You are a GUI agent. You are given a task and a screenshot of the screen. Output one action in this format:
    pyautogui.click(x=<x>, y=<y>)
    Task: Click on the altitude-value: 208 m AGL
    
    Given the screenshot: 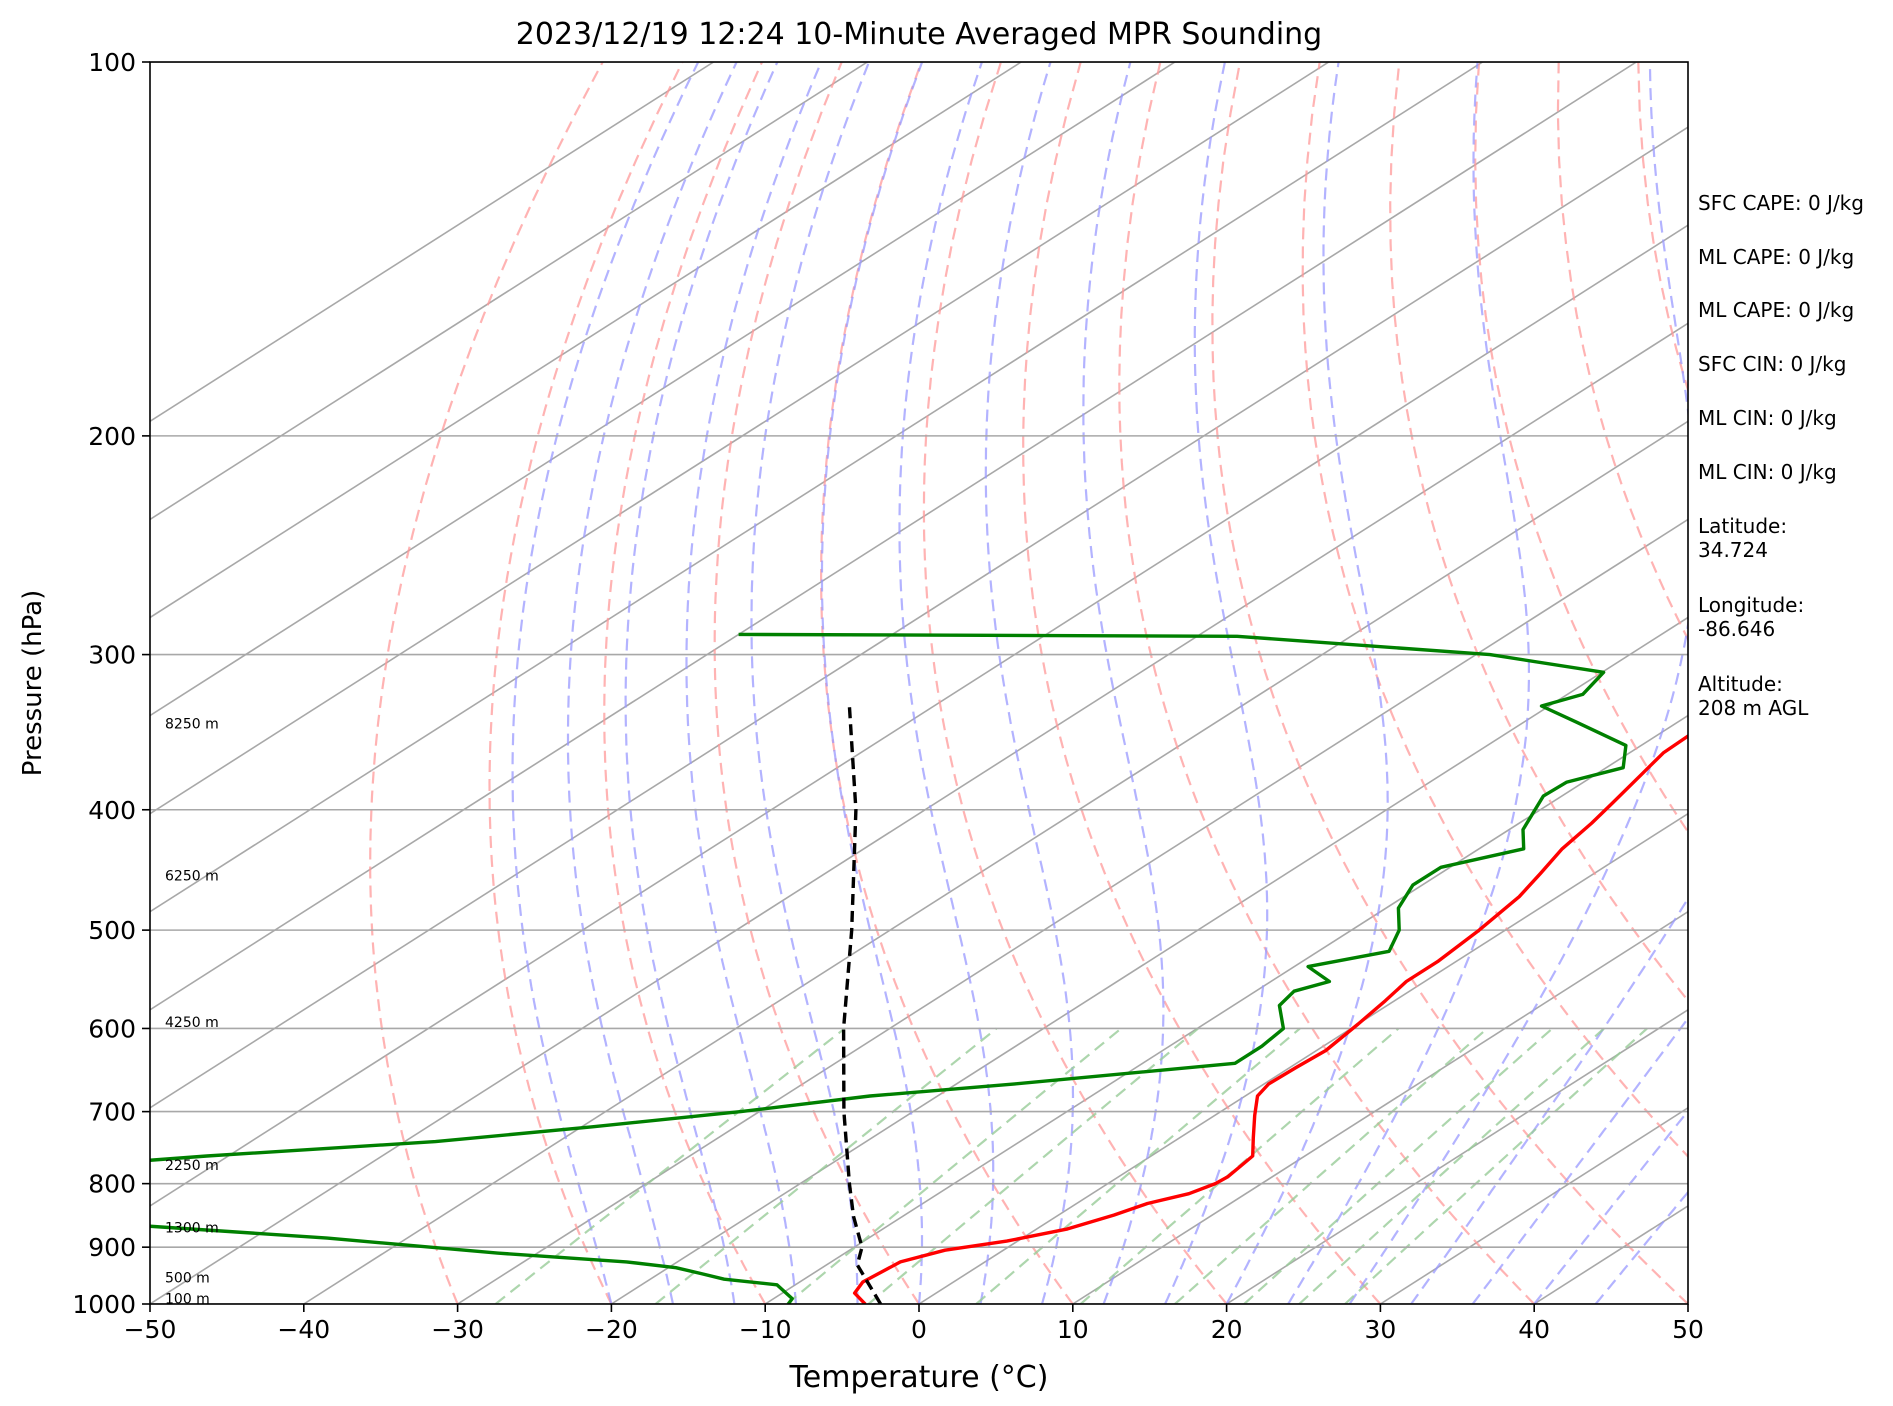 What is the action you would take?
    pyautogui.click(x=1753, y=708)
    